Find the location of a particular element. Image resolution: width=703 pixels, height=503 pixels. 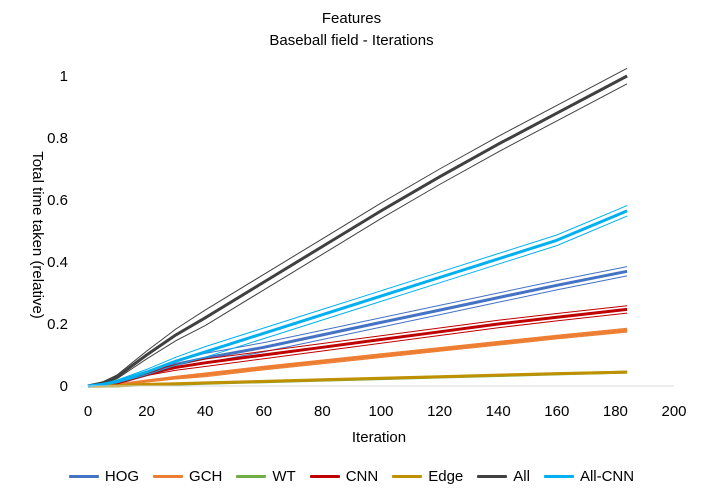

x-tick-label: 20 is located at coordinates (146, 411).